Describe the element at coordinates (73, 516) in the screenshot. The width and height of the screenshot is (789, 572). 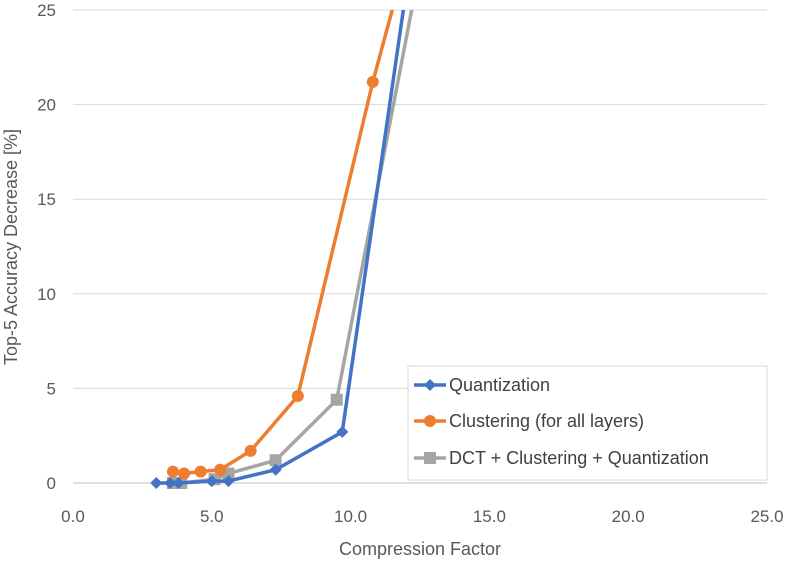
I see `x-tick-label: 0.0` at that location.